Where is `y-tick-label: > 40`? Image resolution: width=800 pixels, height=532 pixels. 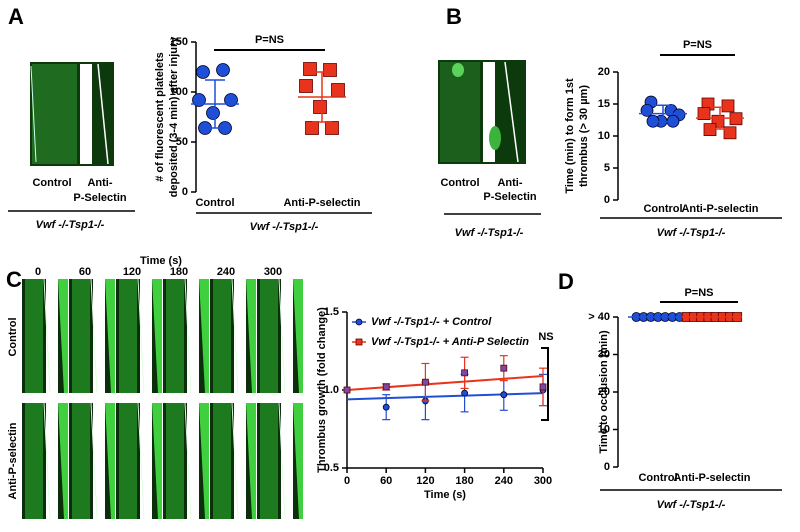
y-tick-label: > 40 is located at coordinates (599, 317).